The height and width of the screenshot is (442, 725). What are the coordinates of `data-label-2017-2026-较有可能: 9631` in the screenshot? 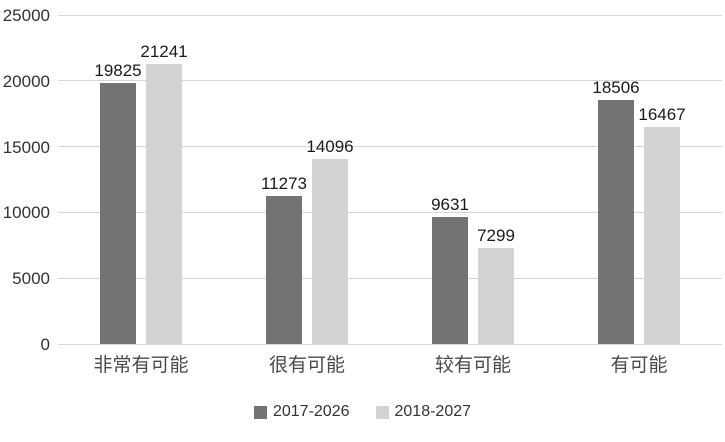 It's located at (450, 205).